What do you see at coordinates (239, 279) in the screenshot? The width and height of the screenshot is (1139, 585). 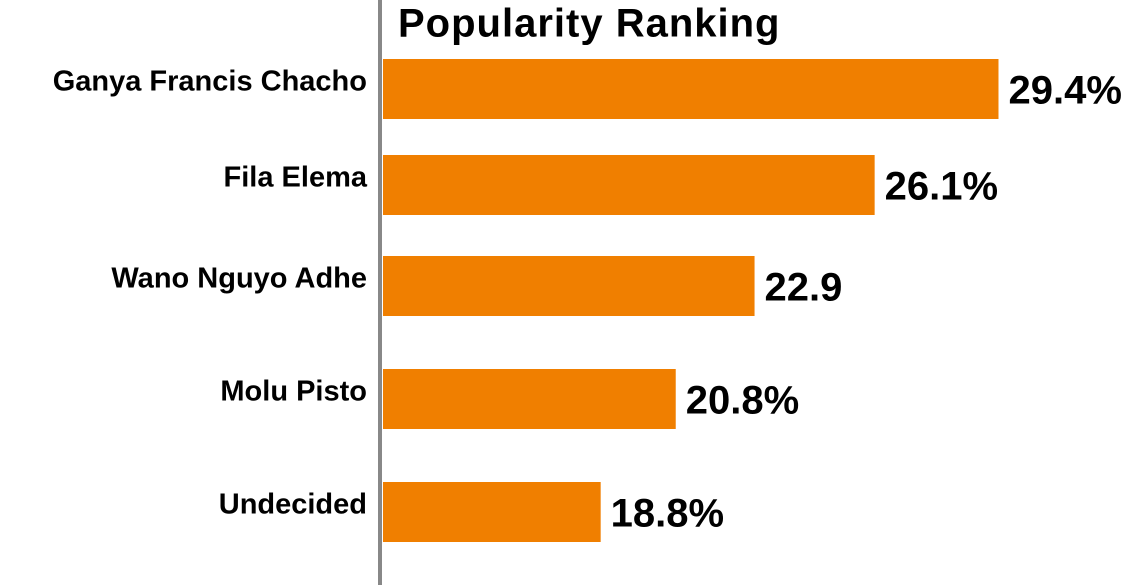 I see `category-label: Wano Nguyo Adhe` at bounding box center [239, 279].